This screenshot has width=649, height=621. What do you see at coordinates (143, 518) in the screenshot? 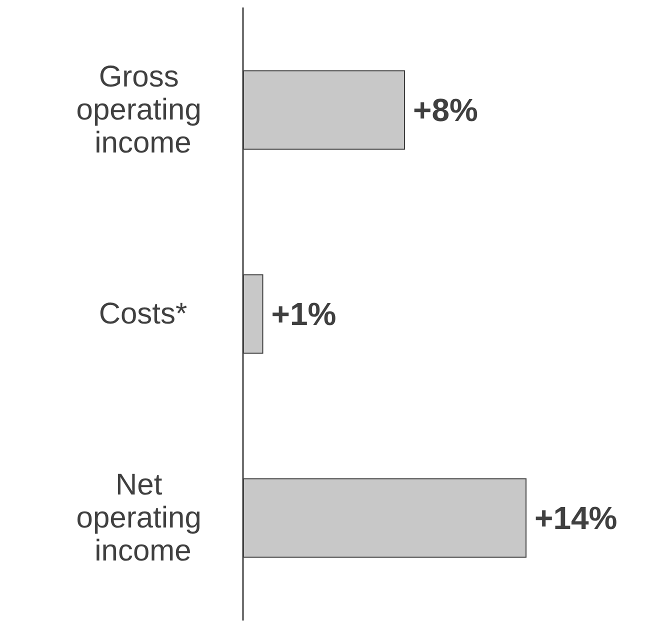
I see `y-tick-label: Net operating income` at bounding box center [143, 518].